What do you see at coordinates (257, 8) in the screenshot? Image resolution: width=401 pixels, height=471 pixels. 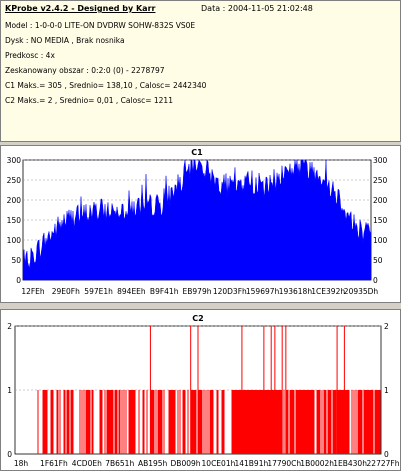 I see `scan-date: Data : 2004-11-05 21:02:48` at bounding box center [257, 8].